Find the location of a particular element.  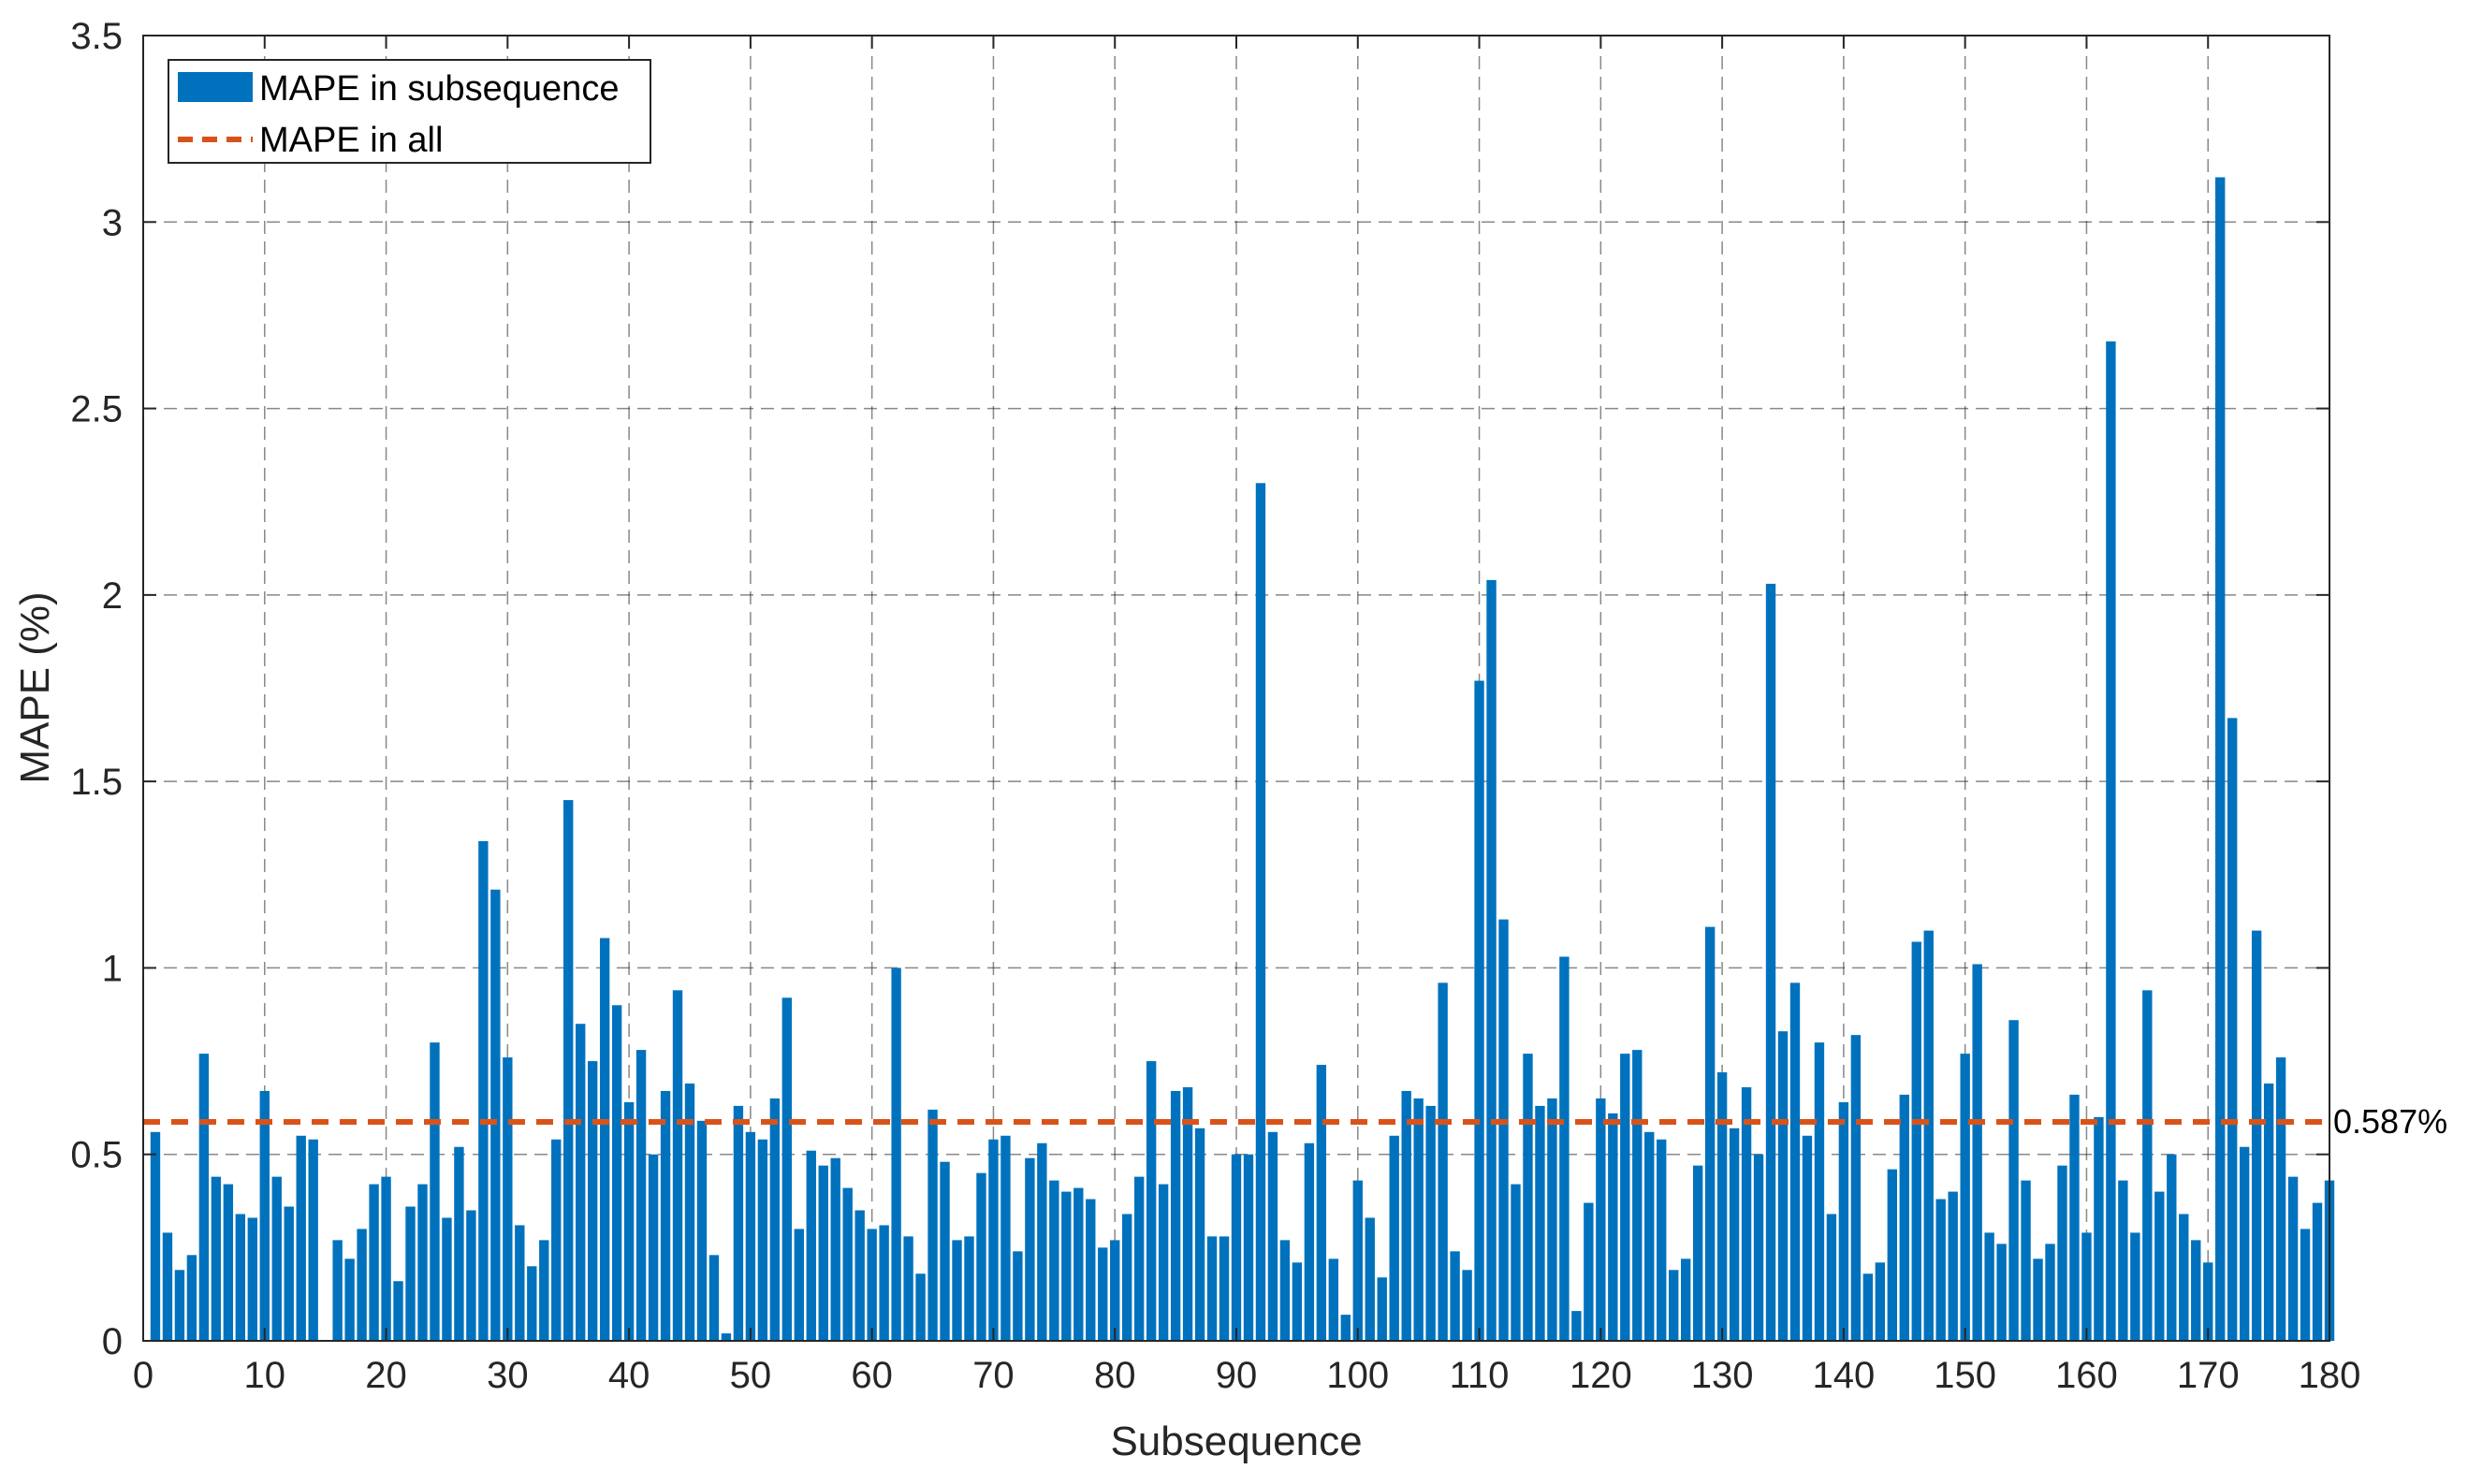

x-tick-label: 80 is located at coordinates (1115, 1375).